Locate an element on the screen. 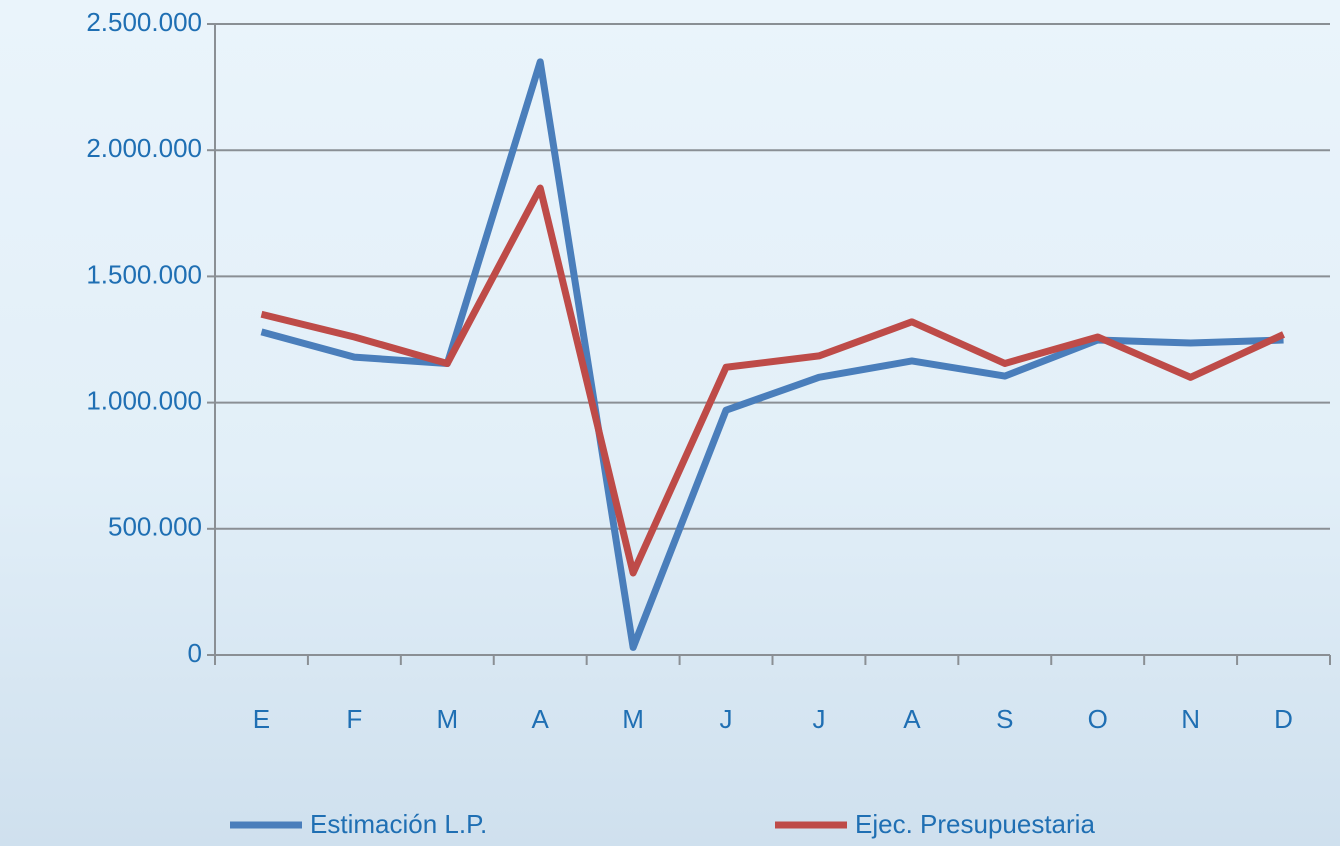 This screenshot has width=1340, height=846. y-tick-label: 1.500.000 is located at coordinates (144, 274).